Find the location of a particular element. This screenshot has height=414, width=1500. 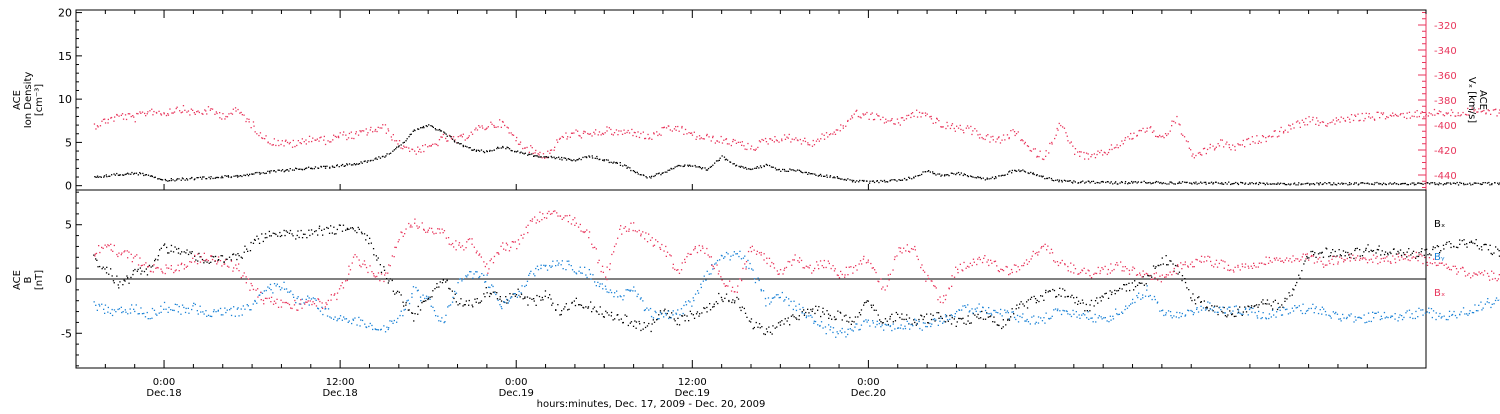

ion-density-y-label-line: [cm⁻³] is located at coordinates (39, 100).